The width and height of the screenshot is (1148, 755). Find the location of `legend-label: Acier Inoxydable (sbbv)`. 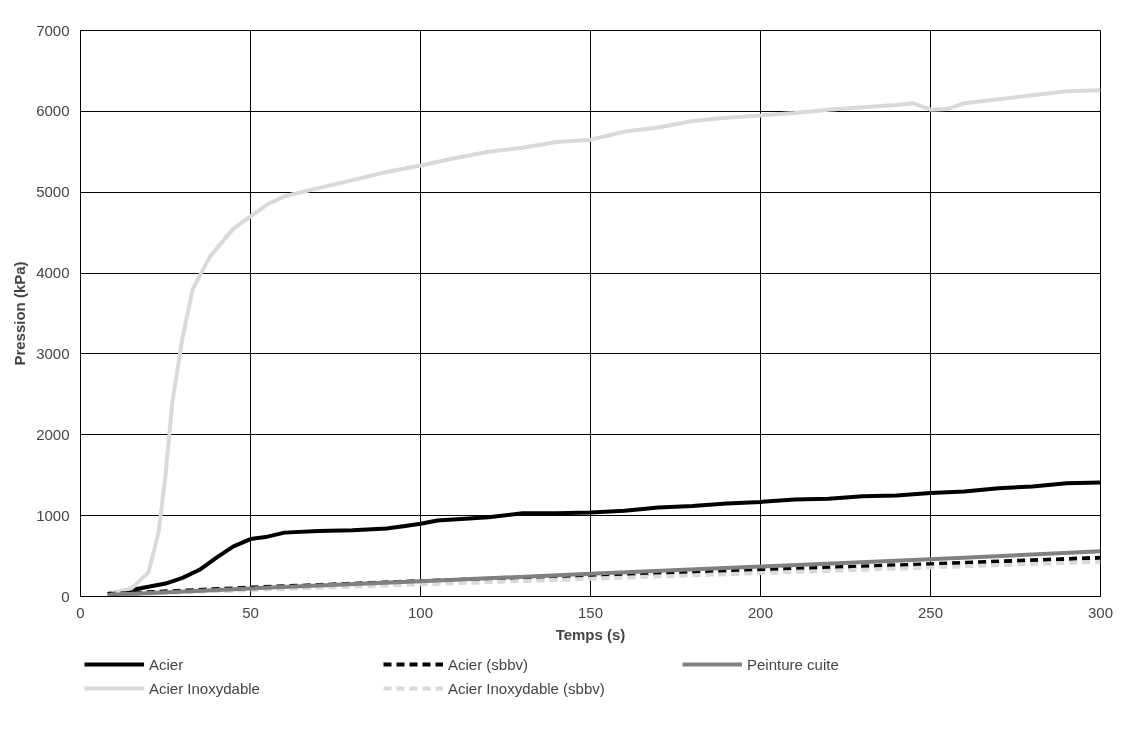

legend-label: Acier Inoxydable (sbbv) is located at coordinates (527, 688).